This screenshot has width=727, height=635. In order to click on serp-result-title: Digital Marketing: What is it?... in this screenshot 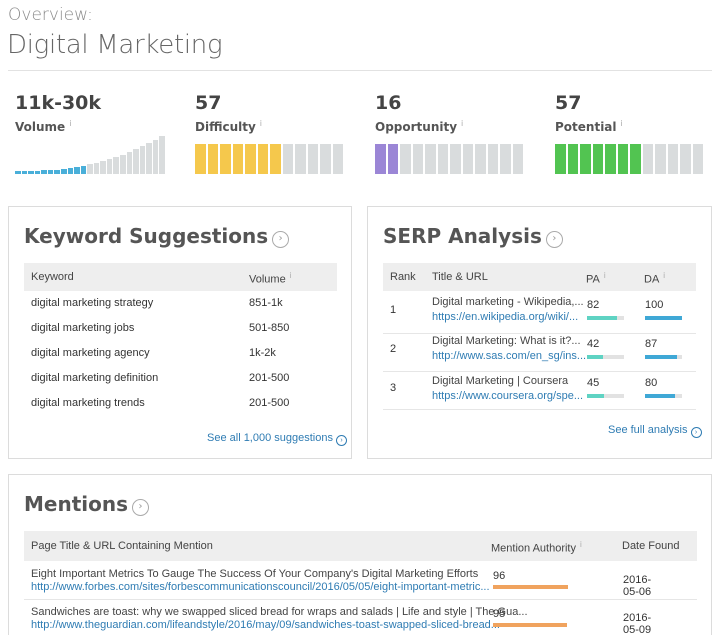, I will do `click(506, 341)`.